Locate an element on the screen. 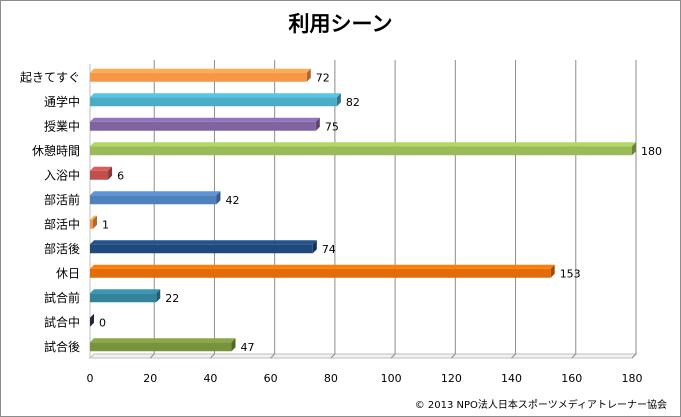 This screenshot has width=681, height=417. y-category-label: 入浴中 is located at coordinates (62, 174).